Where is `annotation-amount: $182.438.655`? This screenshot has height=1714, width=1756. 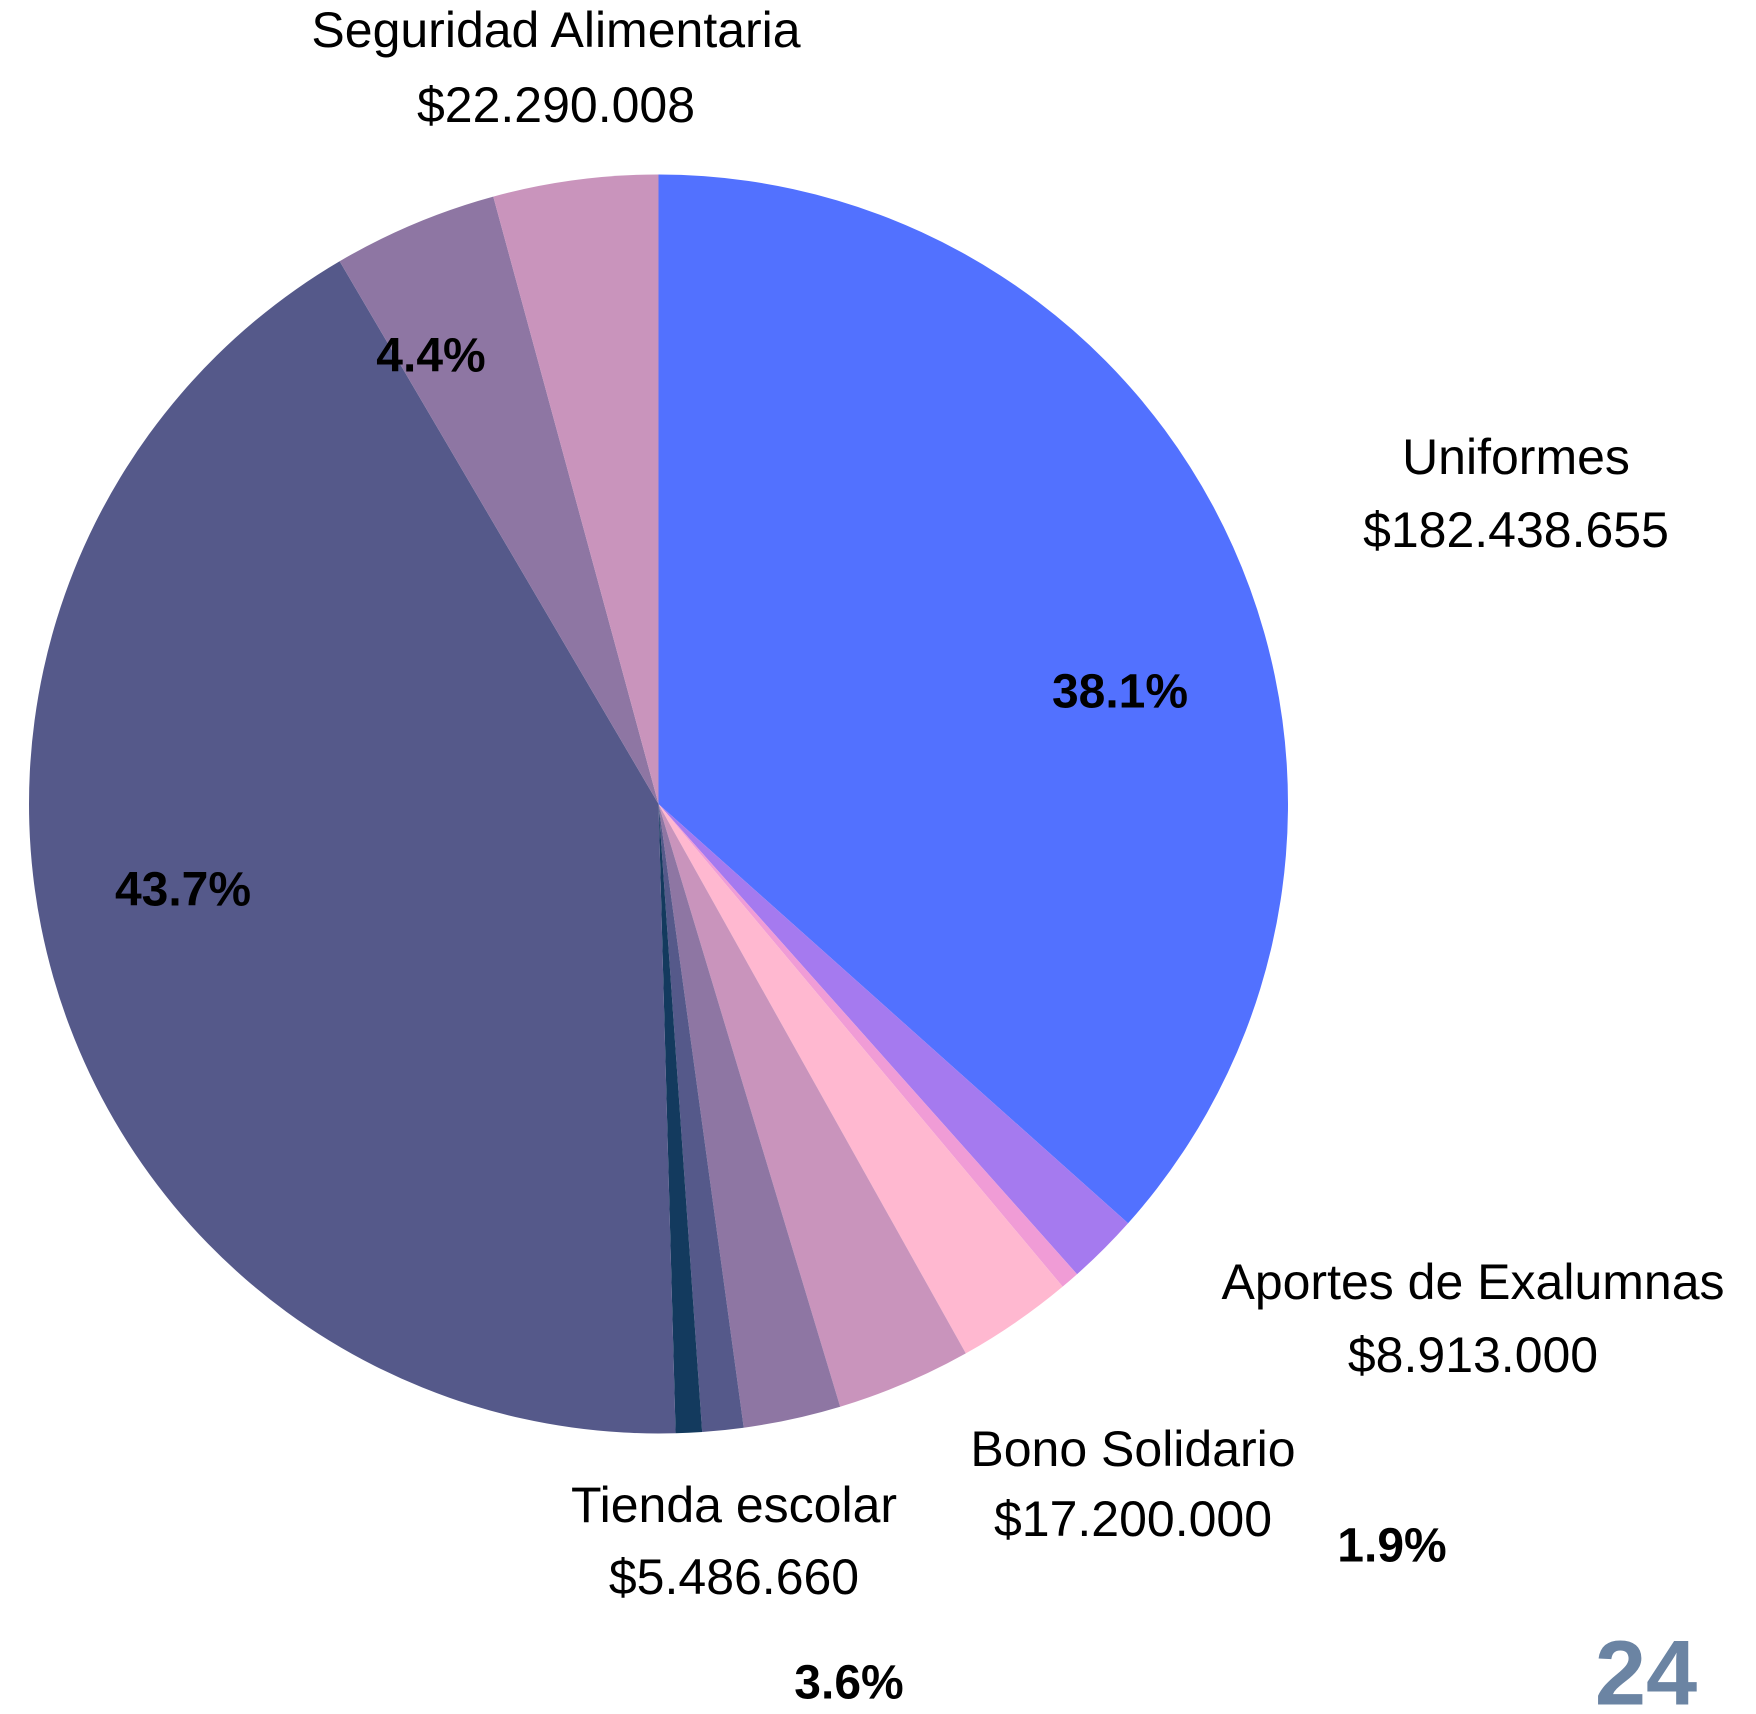
annotation-amount: $182.438.655 is located at coordinates (1516, 530).